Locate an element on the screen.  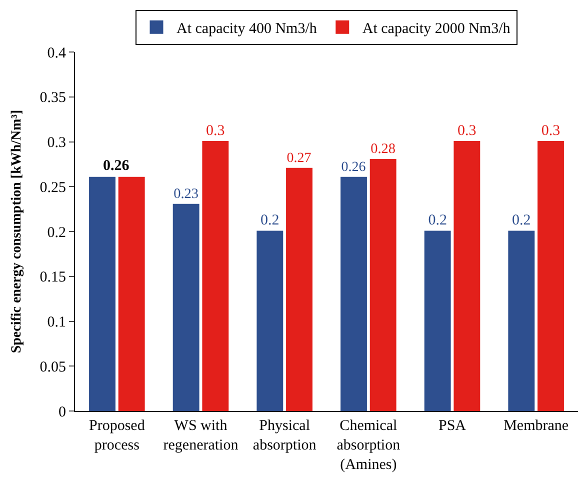
data-label: 0.26 is located at coordinates (353, 167).